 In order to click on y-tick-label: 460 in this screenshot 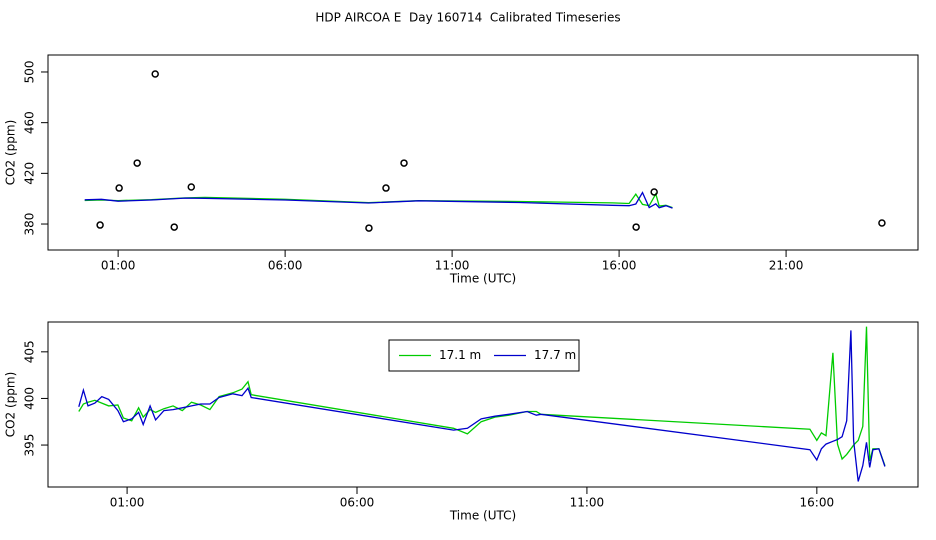, I will do `click(30, 122)`.